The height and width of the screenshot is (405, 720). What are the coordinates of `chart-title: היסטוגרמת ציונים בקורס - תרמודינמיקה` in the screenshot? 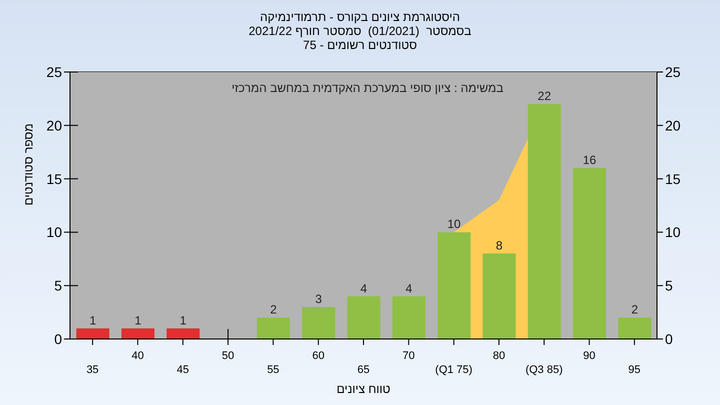 It's located at (360, 17).